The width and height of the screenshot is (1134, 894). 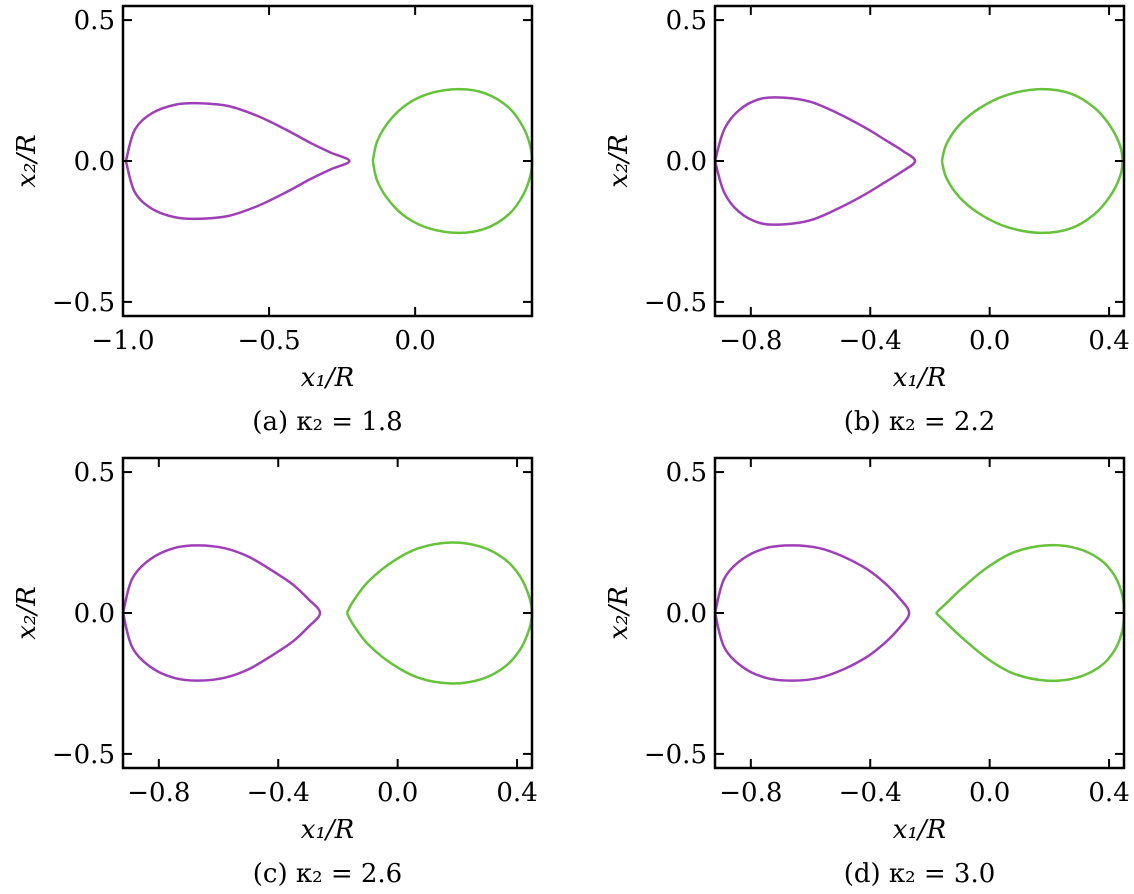 What do you see at coordinates (327, 422) in the screenshot?
I see `panel-caption: (a) κ₂ = 1.8` at bounding box center [327, 422].